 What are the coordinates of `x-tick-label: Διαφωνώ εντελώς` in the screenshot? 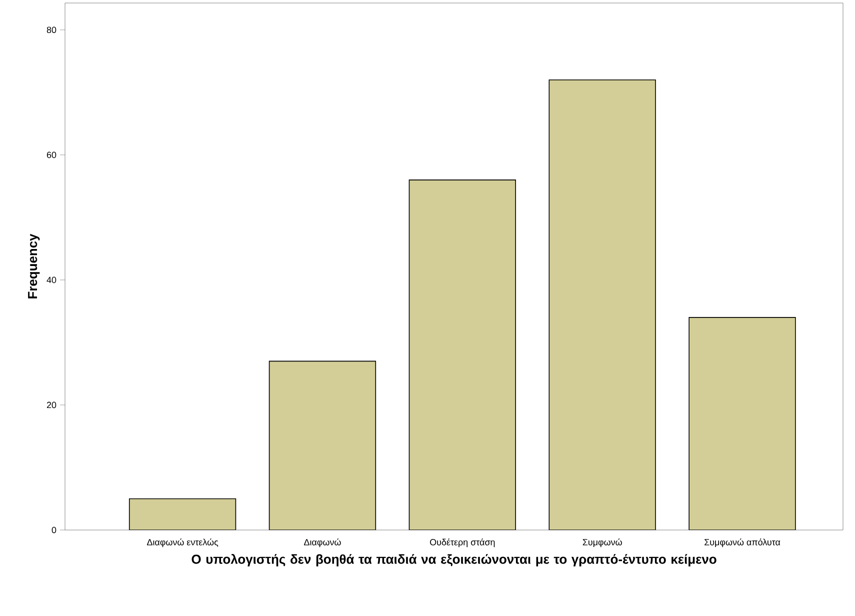 It's located at (182, 543).